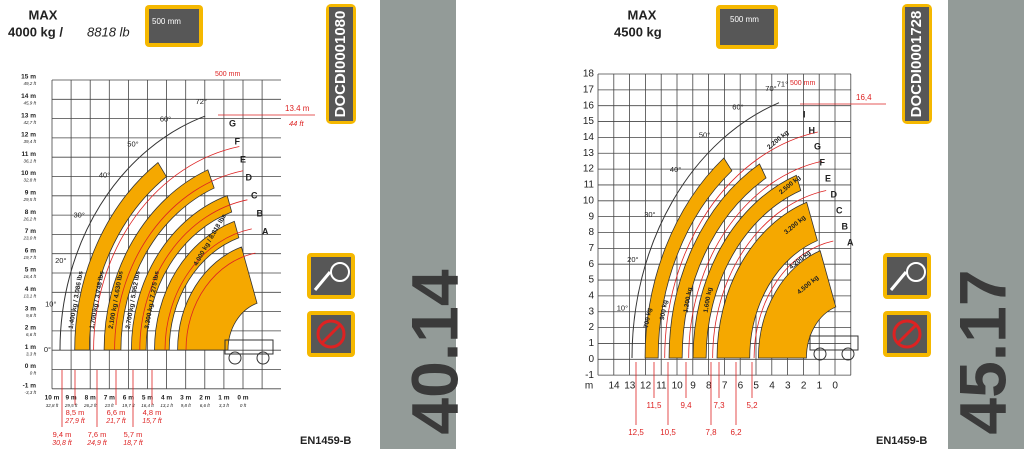 This screenshot has width=1024, height=449. I want to click on reach-label: 11,5, so click(655, 405).